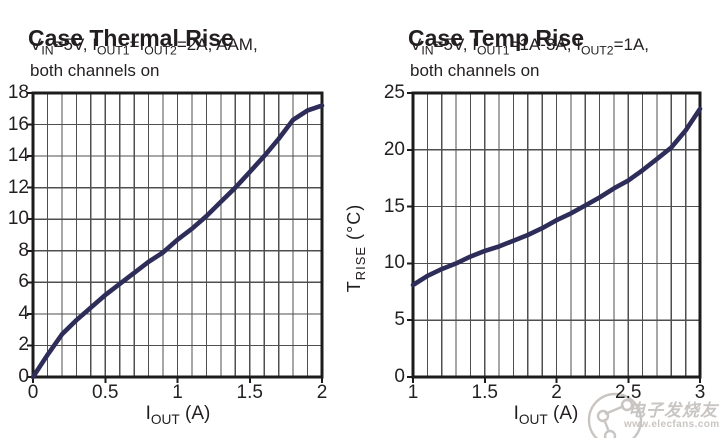 This screenshot has height=438, width=720. I want to click on chart-title: Case Temp Rise, so click(496, 38).